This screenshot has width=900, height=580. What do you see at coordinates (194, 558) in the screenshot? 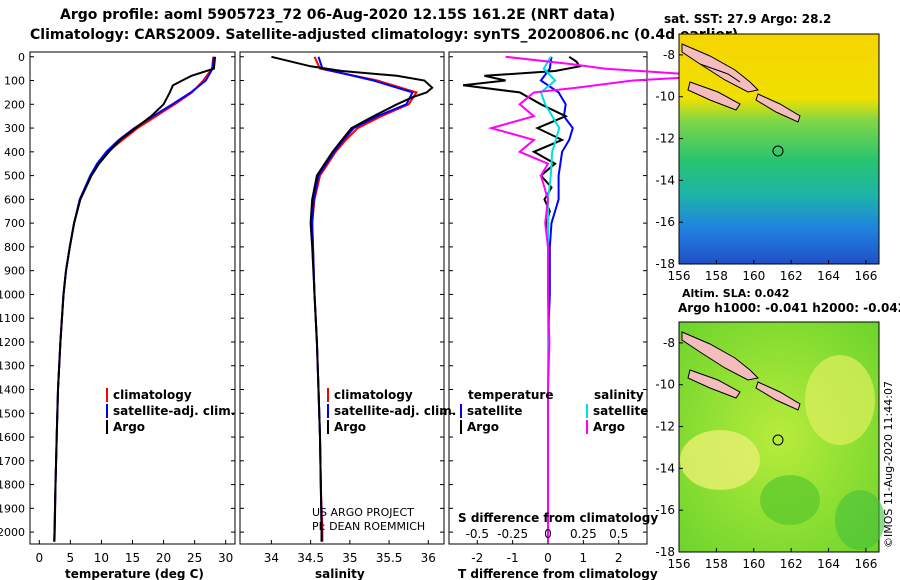
I see `x-tick-label-25: 25` at bounding box center [194, 558].